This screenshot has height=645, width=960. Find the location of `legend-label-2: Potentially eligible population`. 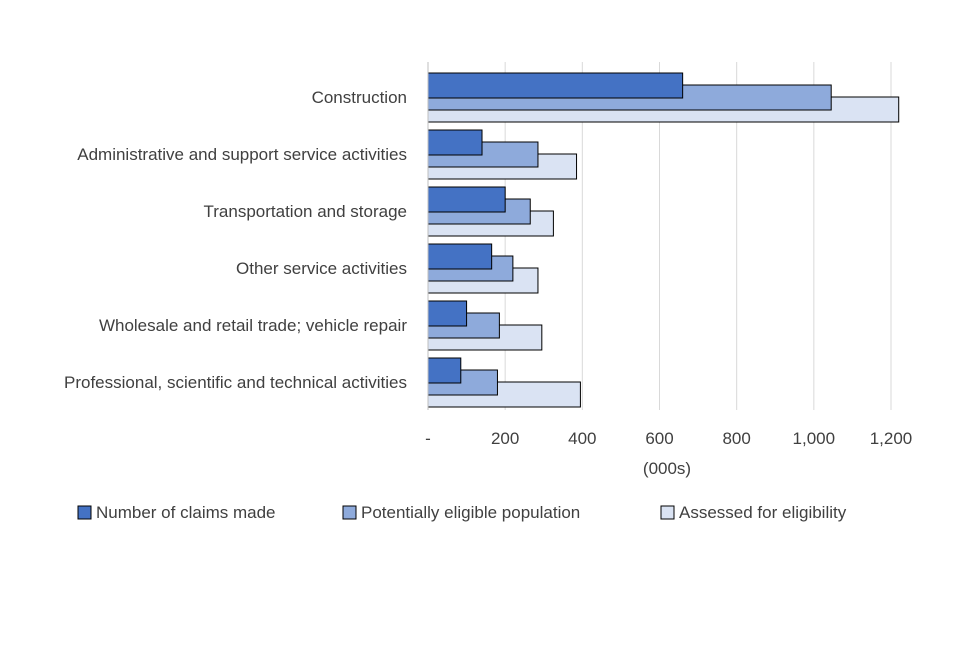

legend-label-2: Potentially eligible population is located at coordinates (470, 512).